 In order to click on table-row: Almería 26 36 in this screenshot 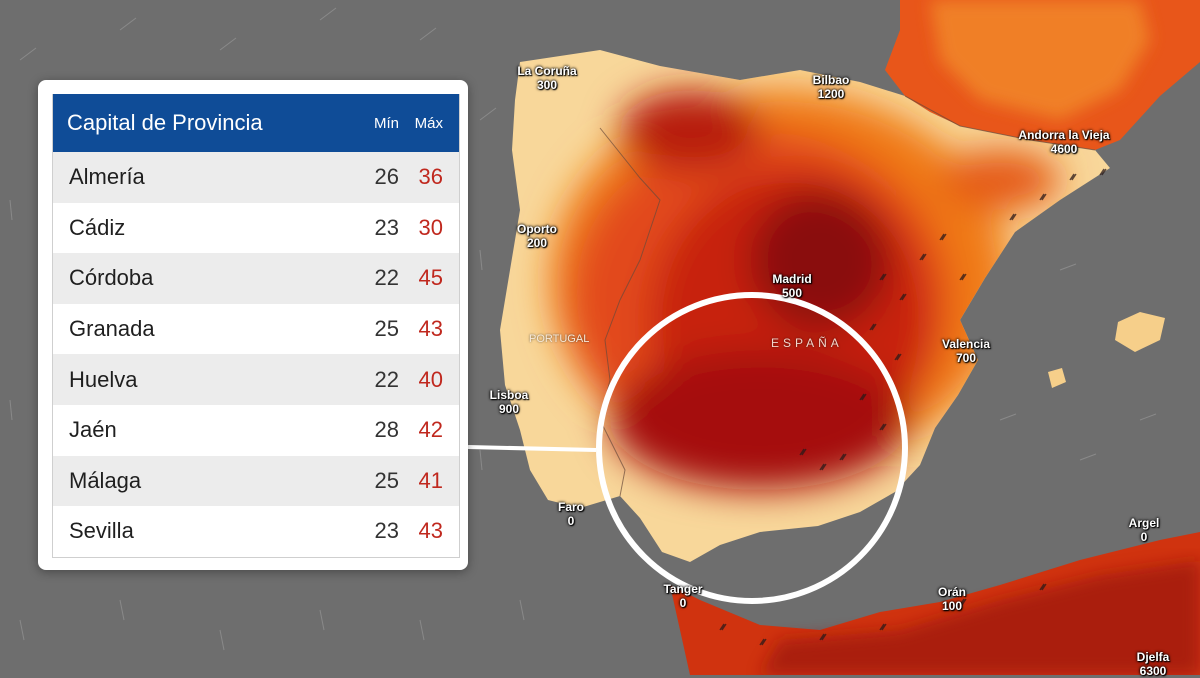, I will do `click(256, 177)`.